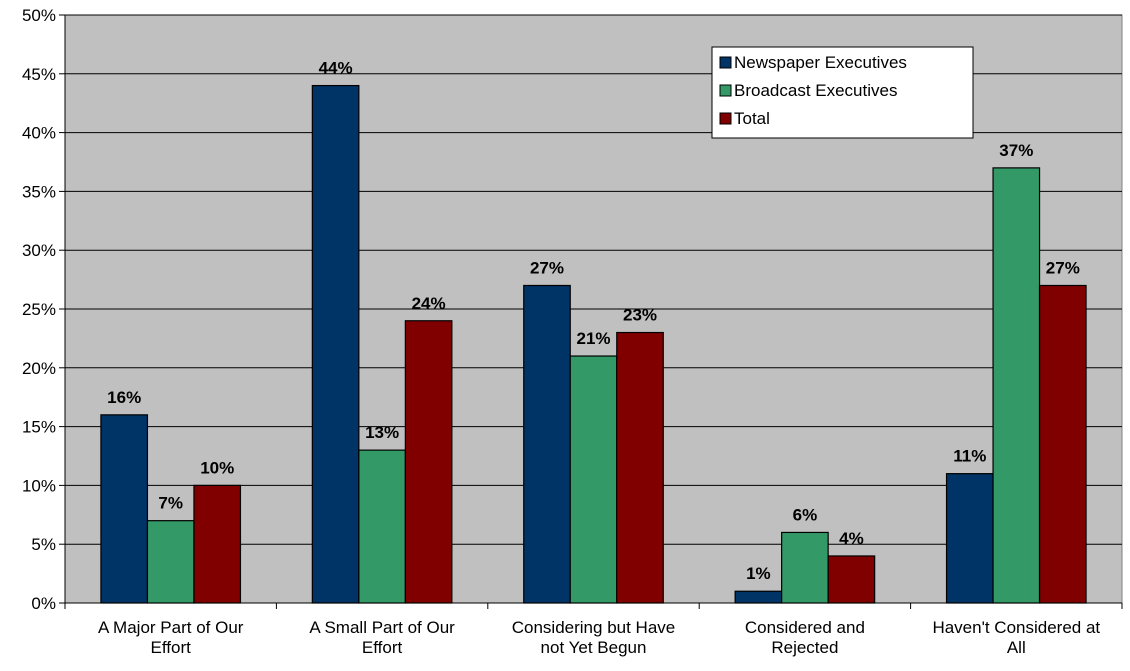  I want to click on data-label: 6%, so click(805, 514).